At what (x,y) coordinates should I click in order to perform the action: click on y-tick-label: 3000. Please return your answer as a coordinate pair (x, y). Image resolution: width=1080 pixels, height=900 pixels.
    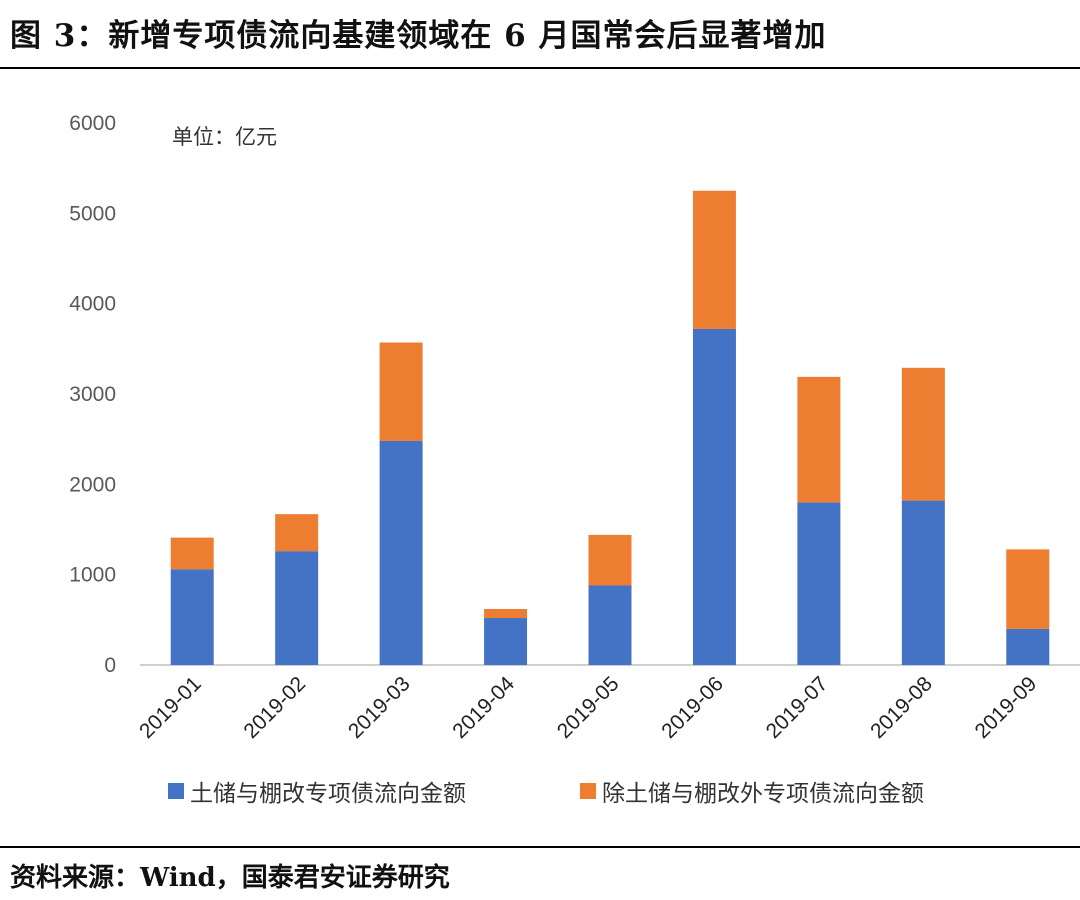
    Looking at the image, I should click on (92, 394).